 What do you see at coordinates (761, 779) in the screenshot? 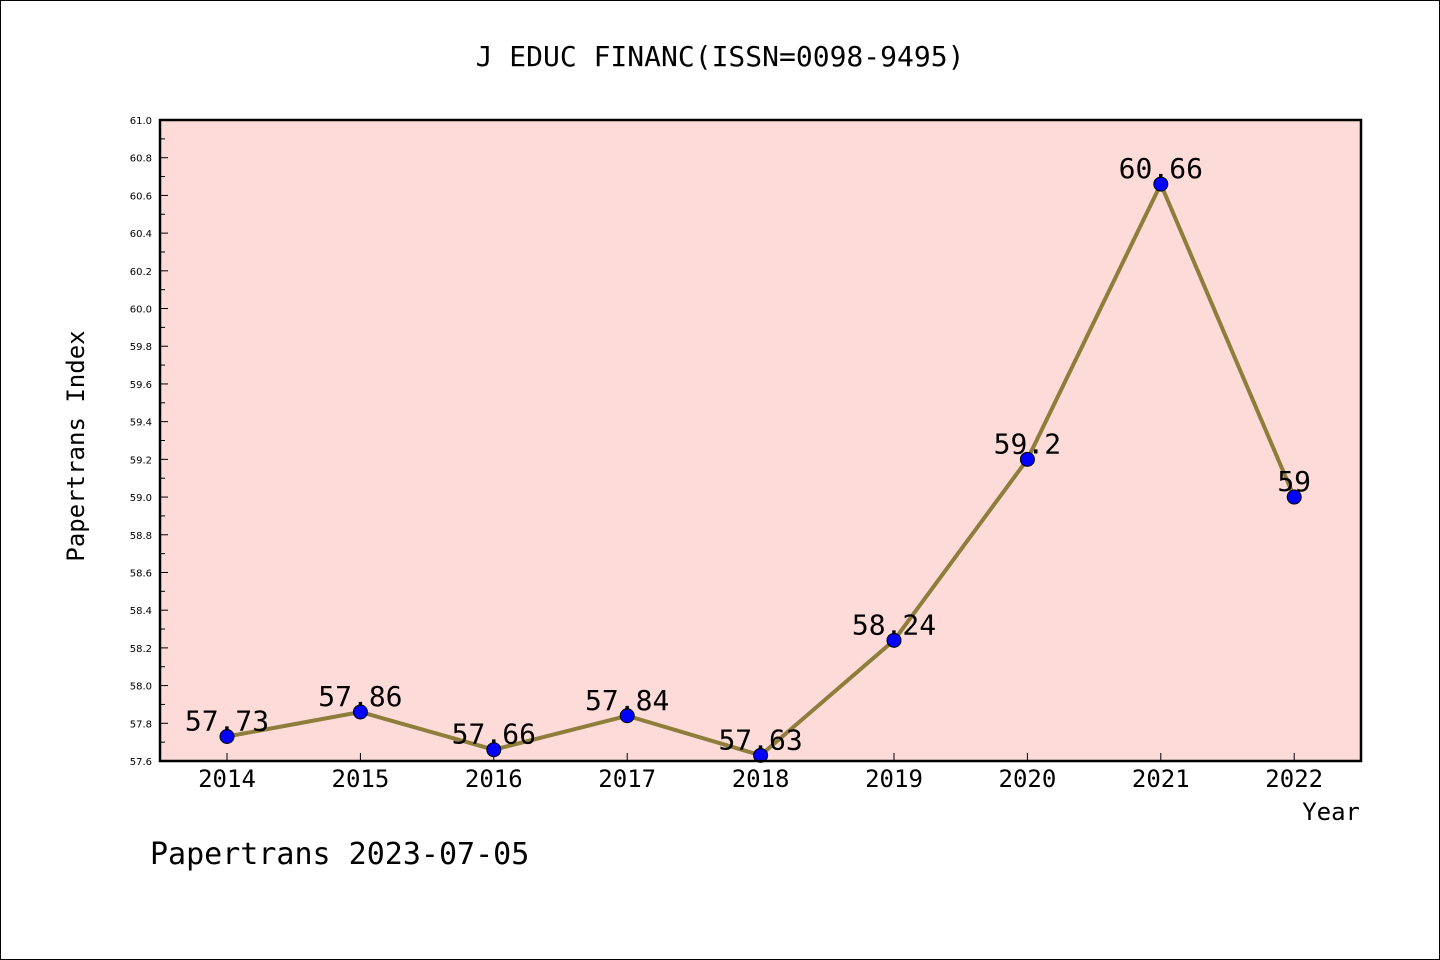
I see `x-tick-label: 2018` at bounding box center [761, 779].